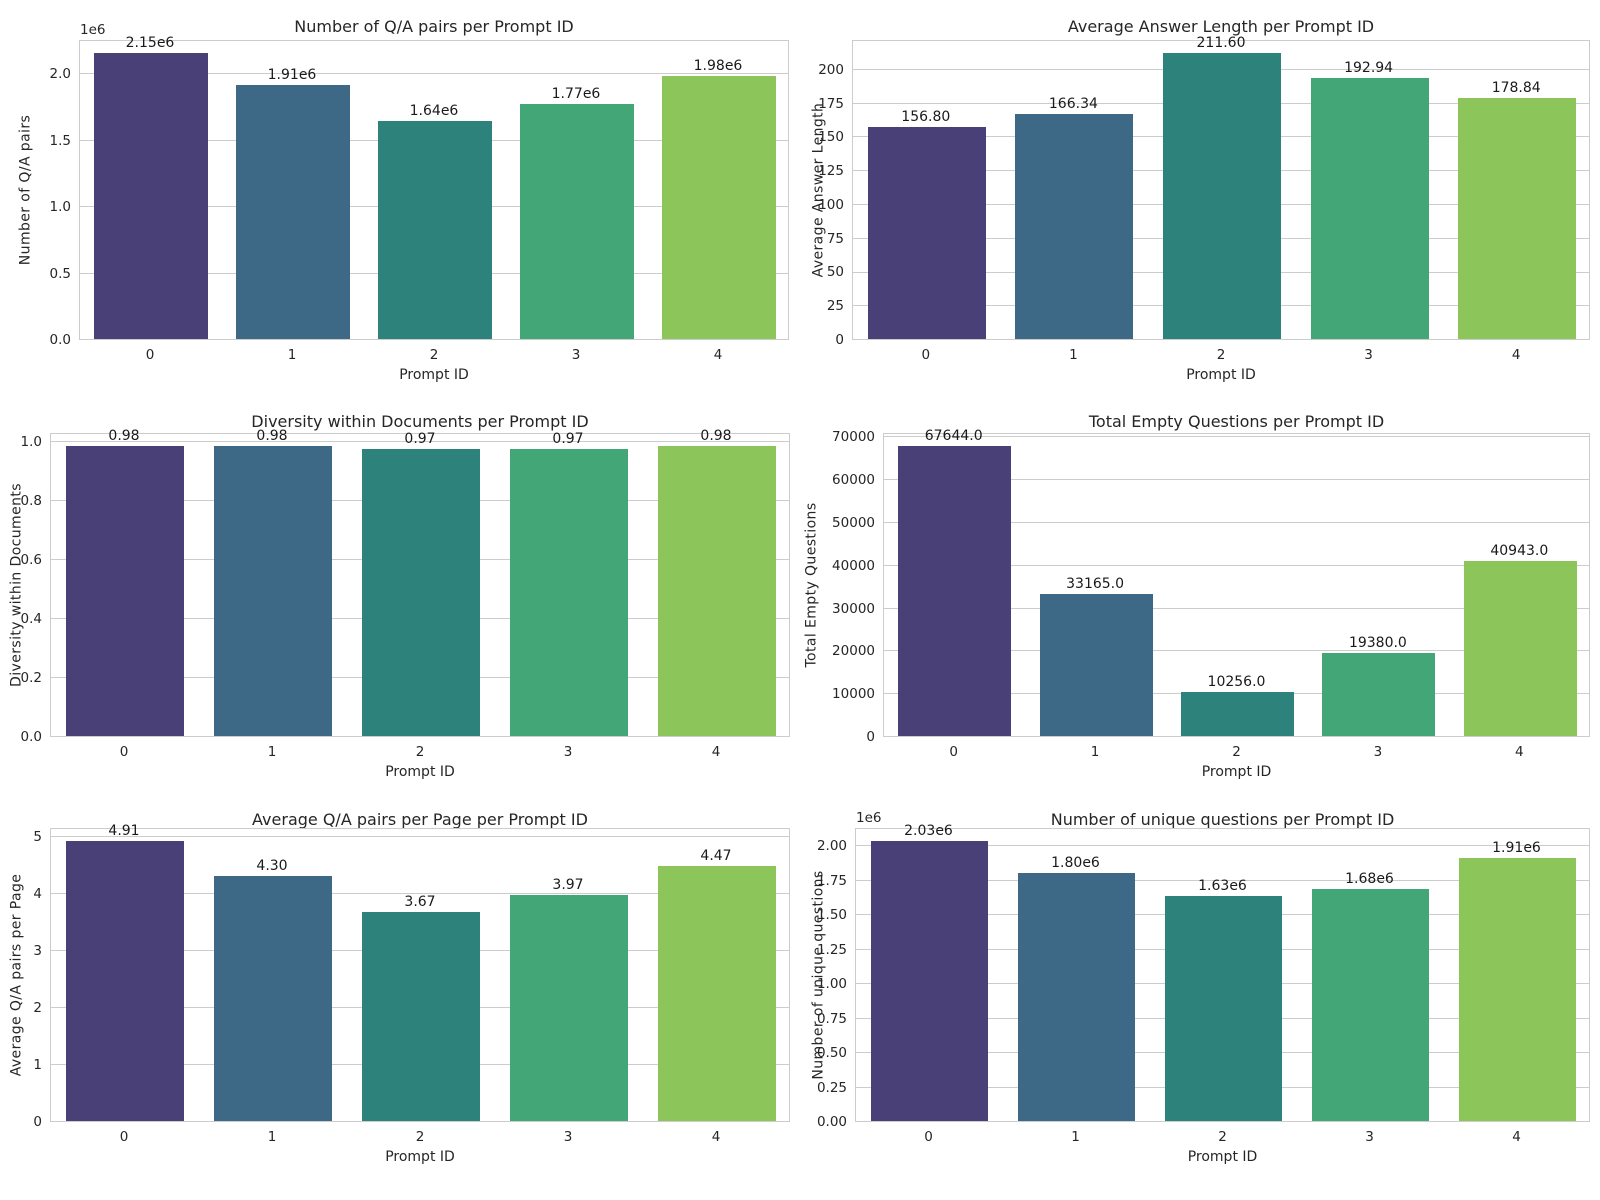 Image resolution: width=1600 pixels, height=1200 pixels. Describe the element at coordinates (831, 1122) in the screenshot. I see `y-tick-label: 0.00` at that location.